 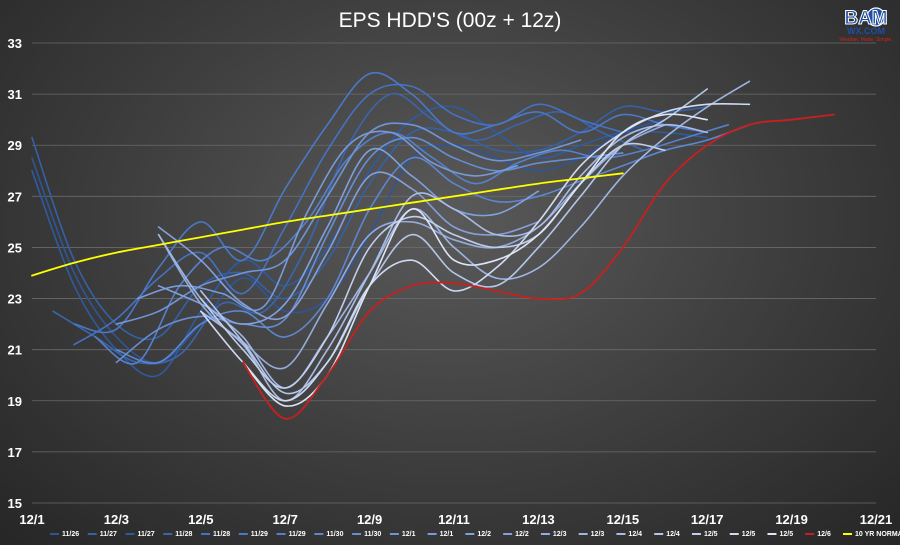 What do you see at coordinates (824, 534) in the screenshot?
I see `legend-label: 12/6` at bounding box center [824, 534].